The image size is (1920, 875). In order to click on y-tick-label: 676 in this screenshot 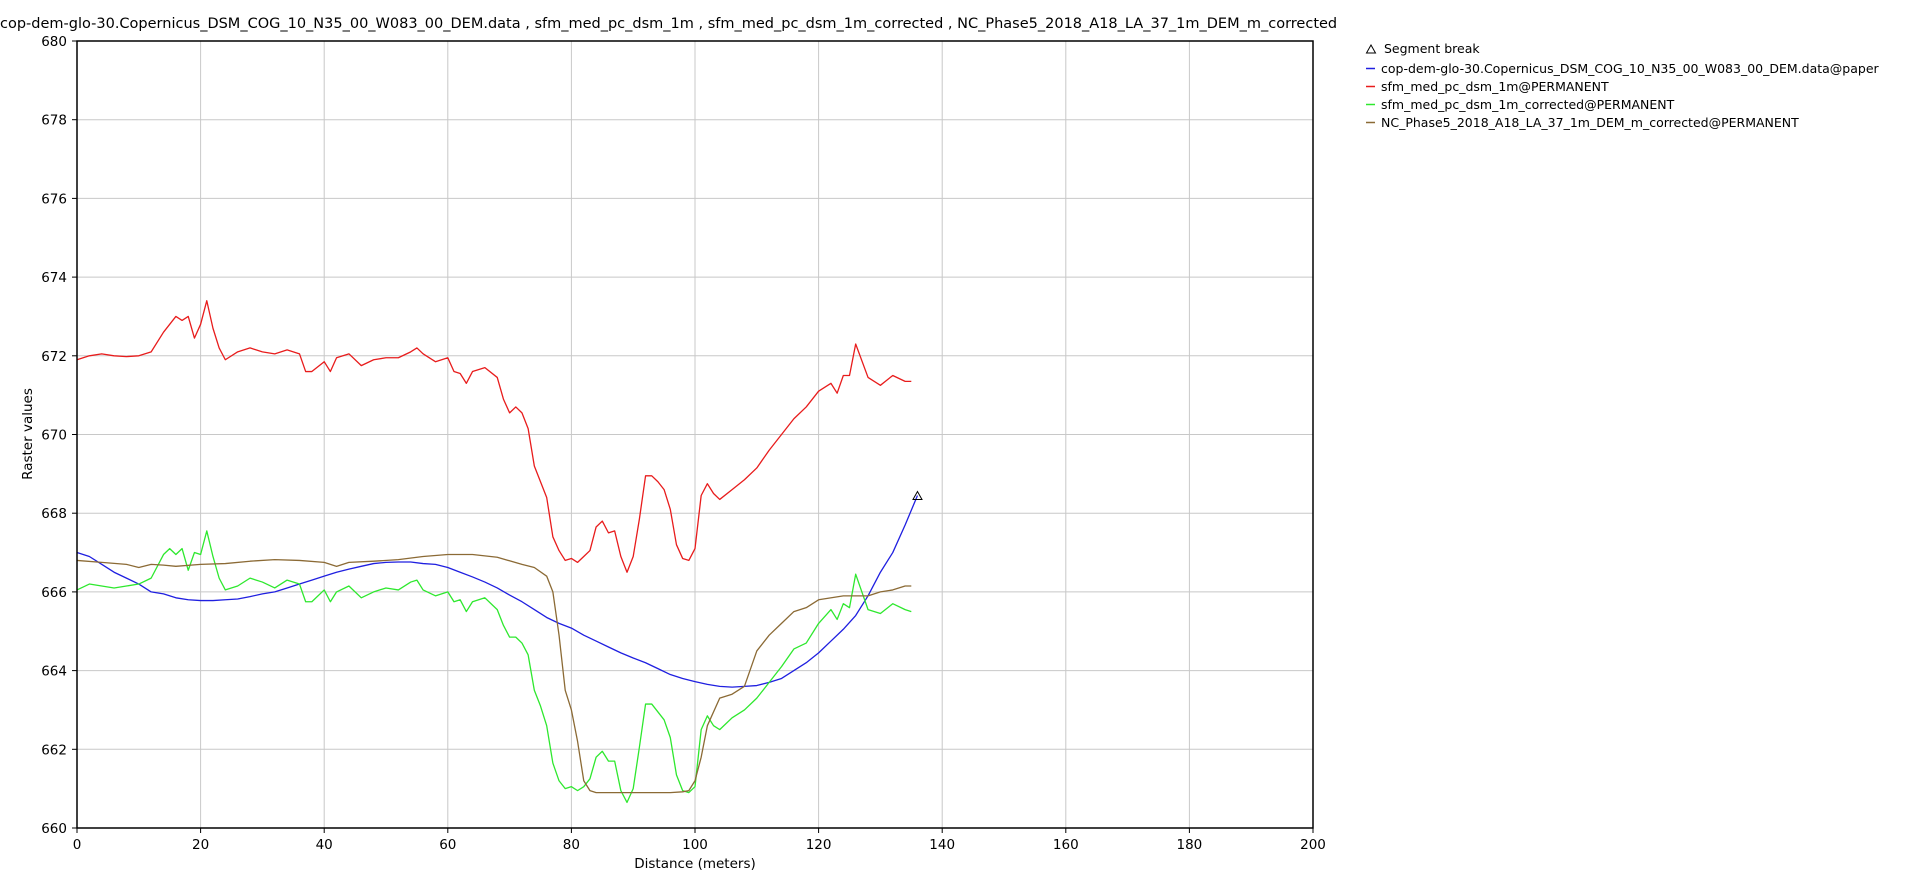, I will do `click(54, 199)`.